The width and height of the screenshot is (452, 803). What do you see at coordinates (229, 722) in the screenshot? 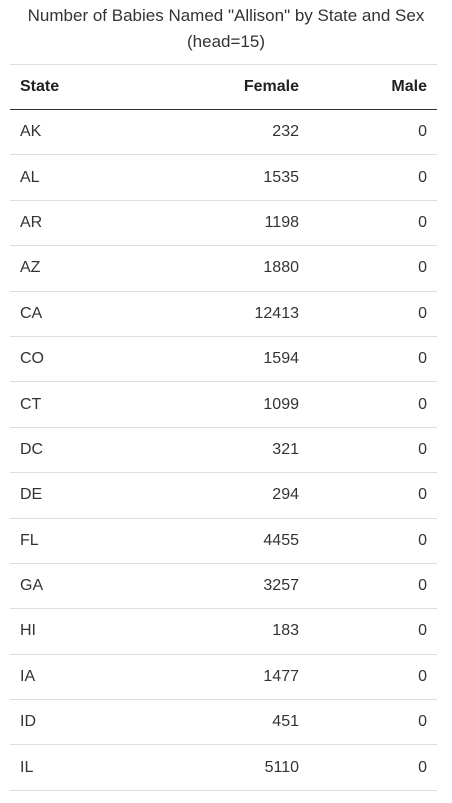
I see `cell-female: 451` at bounding box center [229, 722].